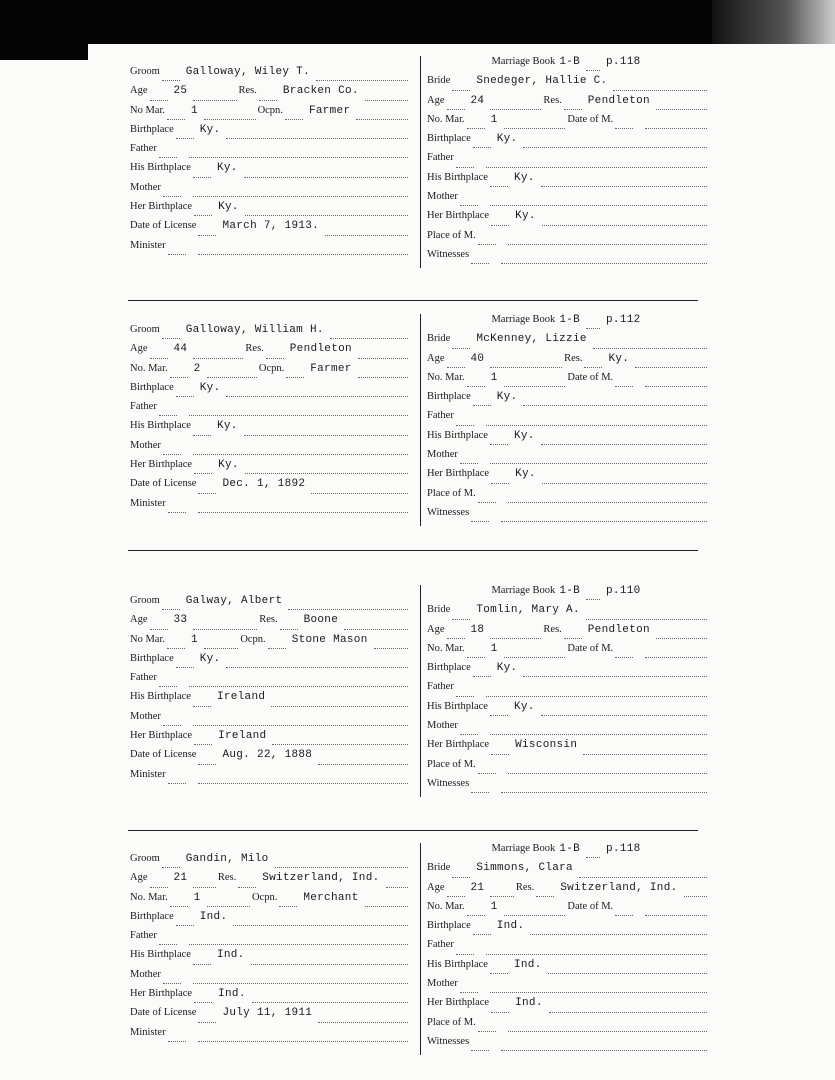  Describe the element at coordinates (618, 629) in the screenshot. I see `field-value: Pendleton` at that location.